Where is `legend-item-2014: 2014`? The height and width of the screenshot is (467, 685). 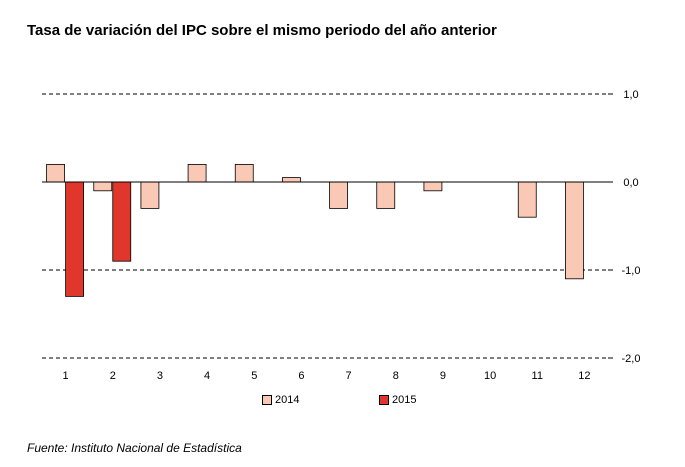
legend-item-2014: 2014 is located at coordinates (280, 400).